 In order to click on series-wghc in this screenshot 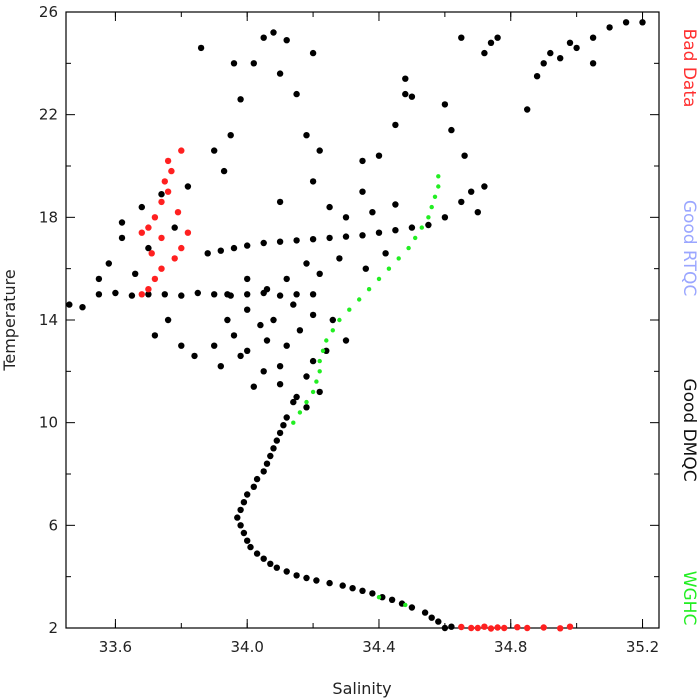, I will do `click(366, 391)`.